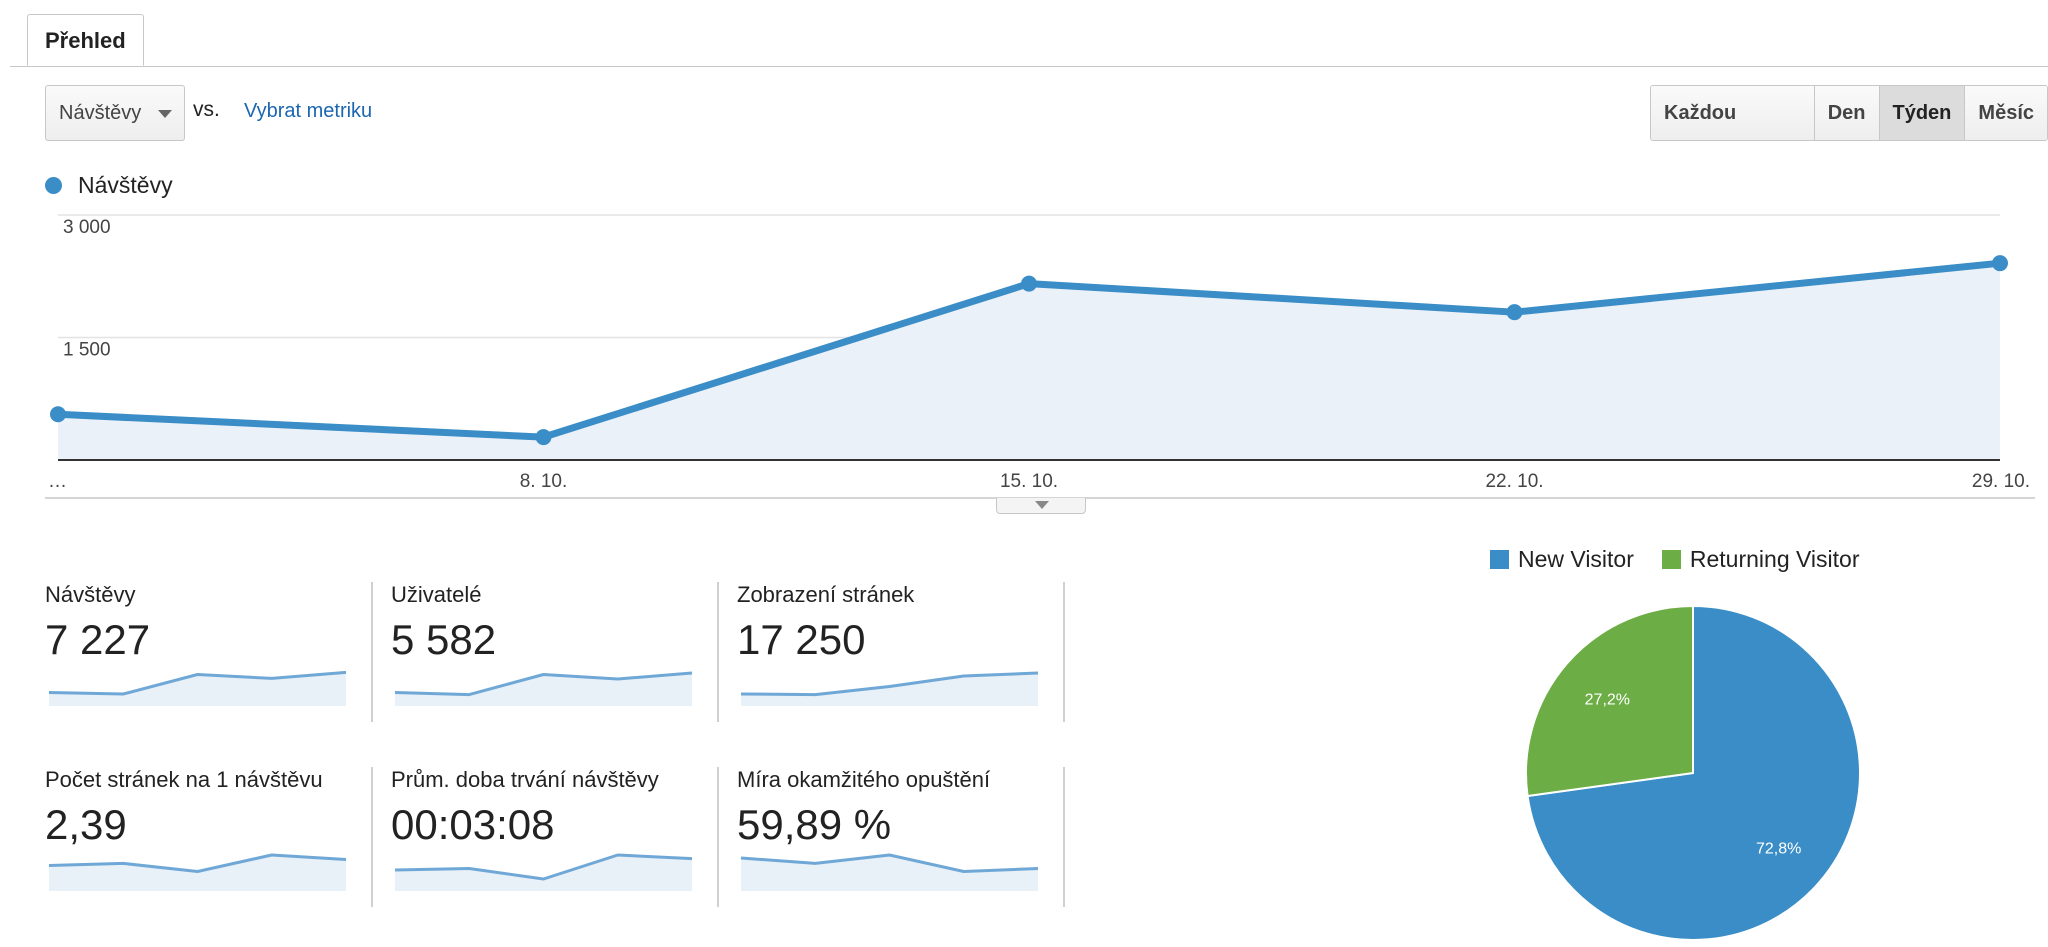 This screenshot has height=947, width=2048. I want to click on legend-series-label: Návštěvy, so click(125, 185).